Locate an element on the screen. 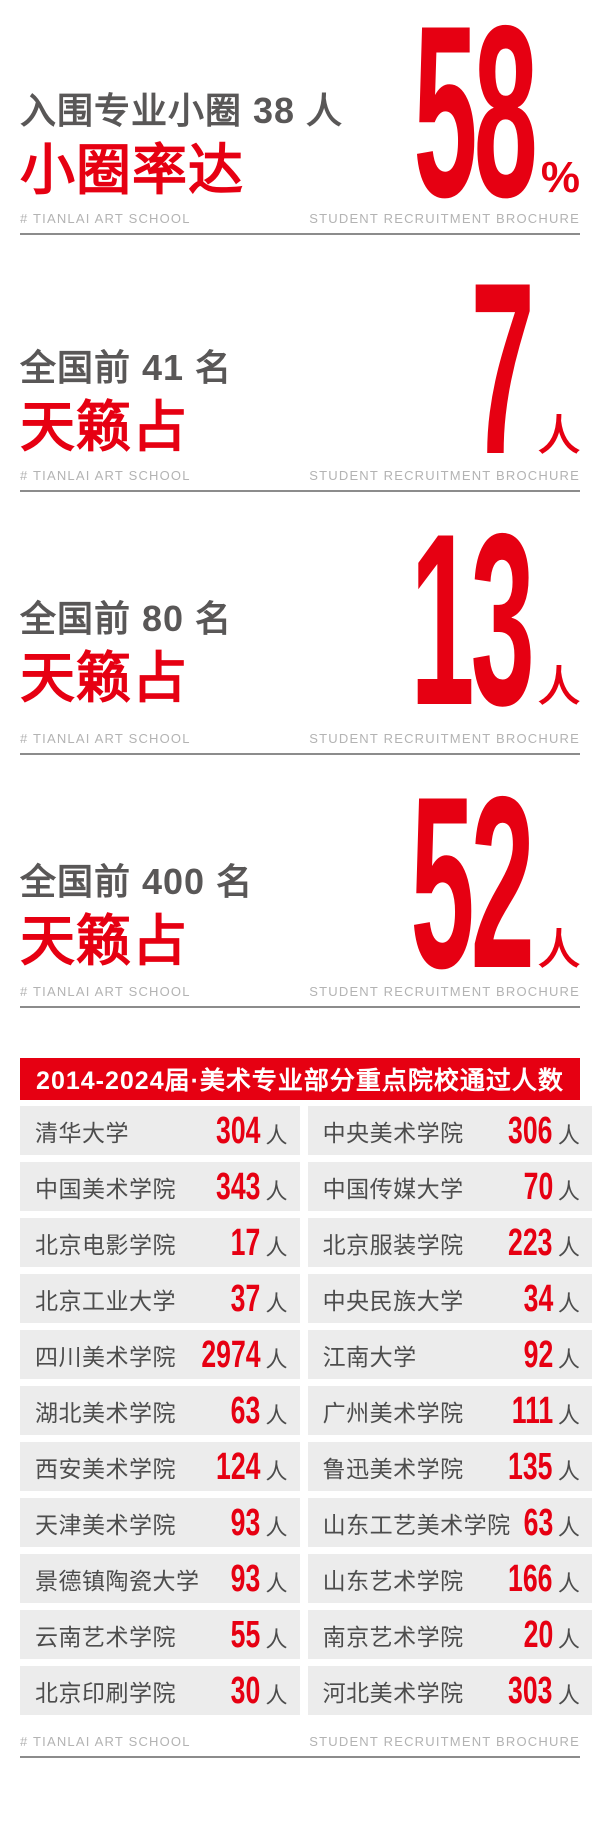 The width and height of the screenshot is (600, 1823). school-name: 广州美术学院 is located at coordinates (393, 1412).